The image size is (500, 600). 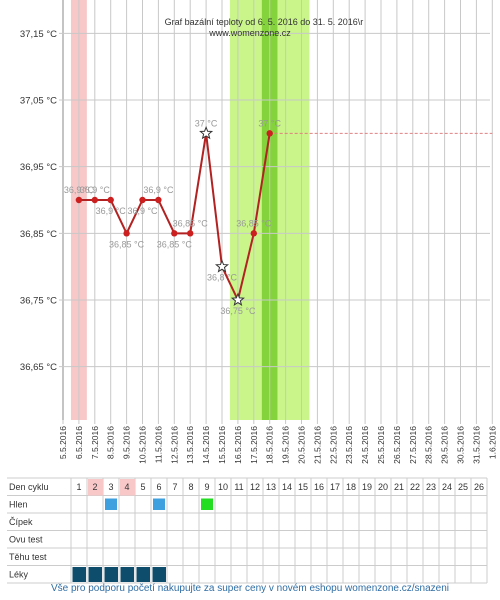 What do you see at coordinates (63, 442) in the screenshot?
I see `x-tick-label: 5.5.2016` at bounding box center [63, 442].